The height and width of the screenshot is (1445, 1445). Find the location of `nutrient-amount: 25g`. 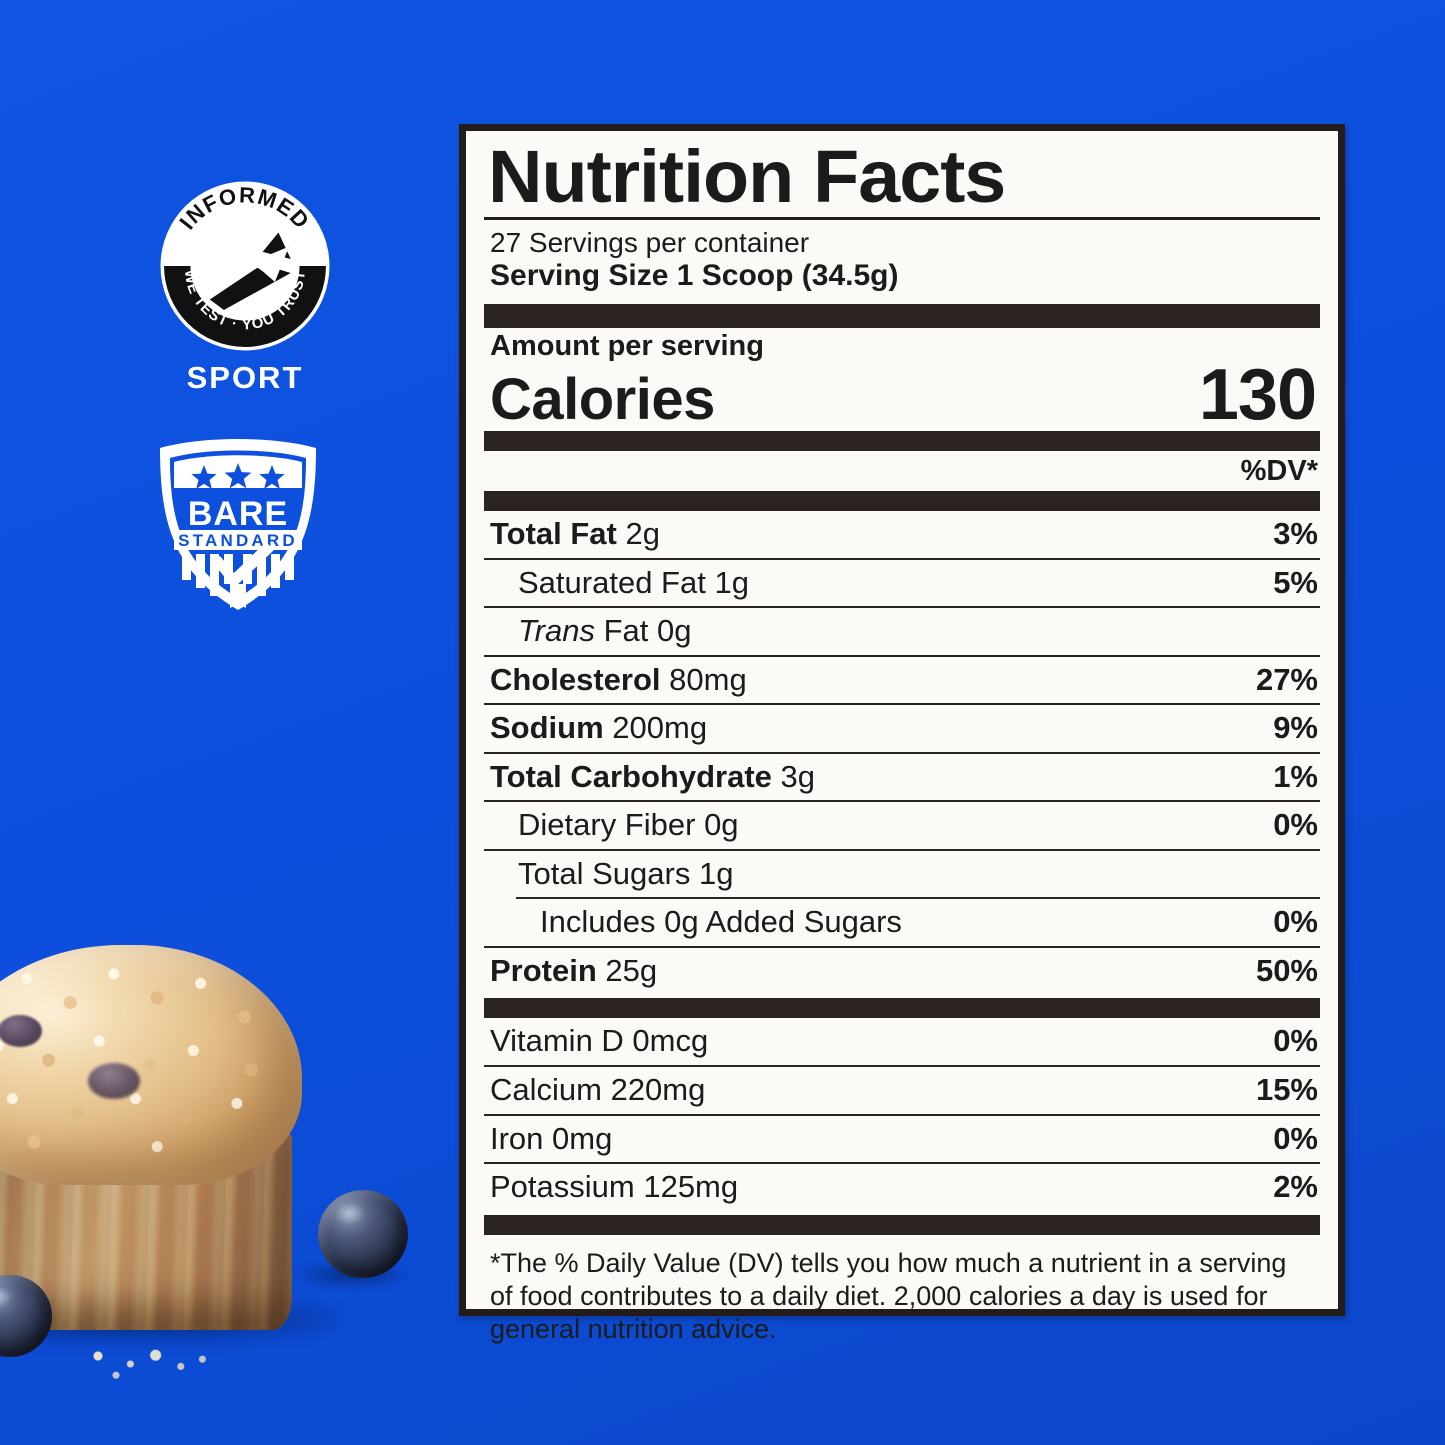

nutrient-amount: 25g is located at coordinates (631, 970).